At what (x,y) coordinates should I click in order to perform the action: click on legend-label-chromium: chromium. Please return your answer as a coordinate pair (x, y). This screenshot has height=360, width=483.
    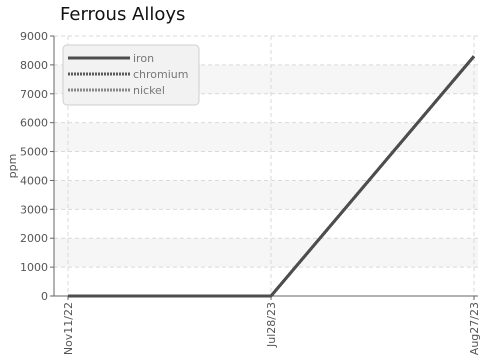
    Looking at the image, I should click on (161, 74).